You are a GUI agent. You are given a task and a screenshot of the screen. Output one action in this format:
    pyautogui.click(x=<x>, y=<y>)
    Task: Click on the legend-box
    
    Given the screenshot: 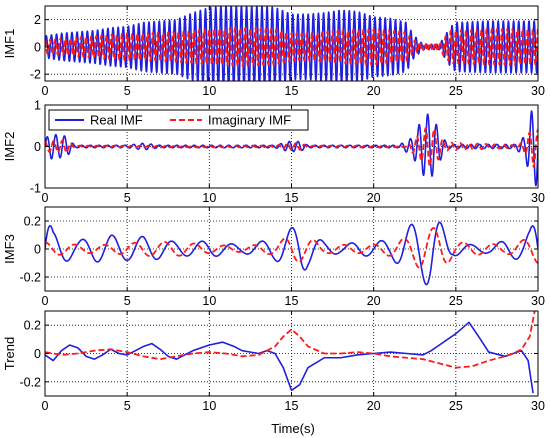 What is the action you would take?
    pyautogui.click(x=178, y=120)
    